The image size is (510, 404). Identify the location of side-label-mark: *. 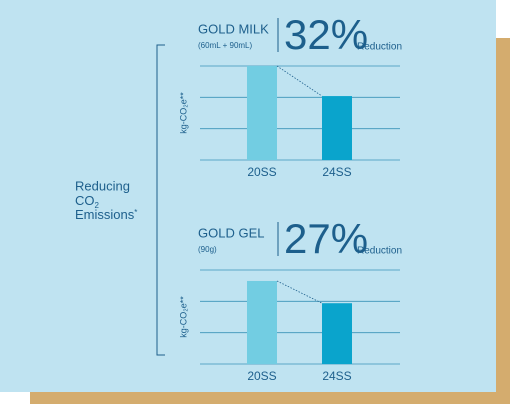
(135, 212).